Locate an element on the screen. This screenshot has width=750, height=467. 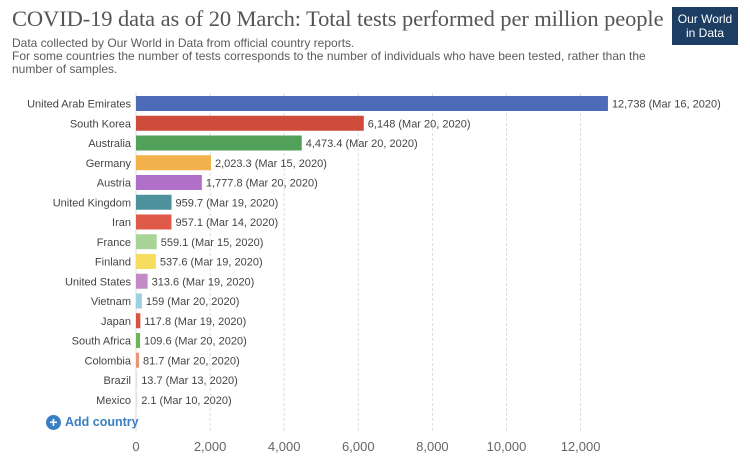
category-label: United Kingdom is located at coordinates (92, 203).